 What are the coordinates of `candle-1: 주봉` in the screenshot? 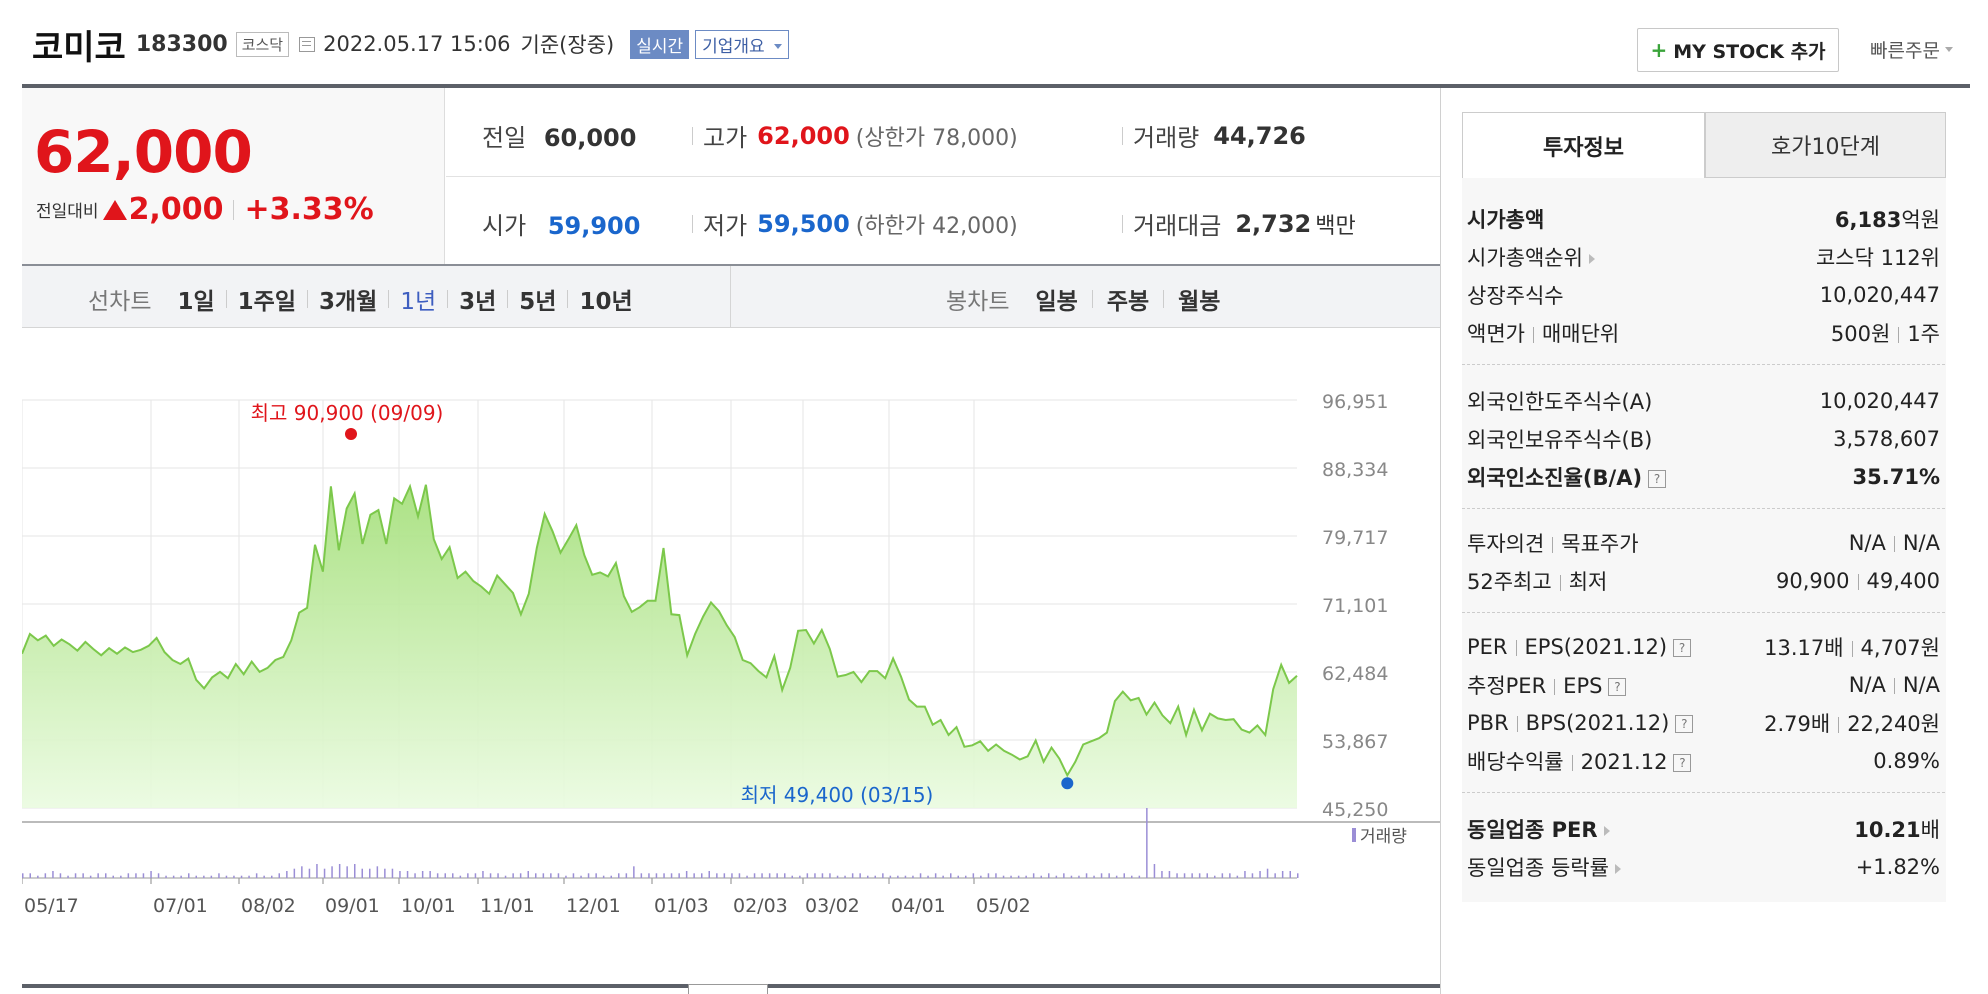 It's located at (1128, 302).